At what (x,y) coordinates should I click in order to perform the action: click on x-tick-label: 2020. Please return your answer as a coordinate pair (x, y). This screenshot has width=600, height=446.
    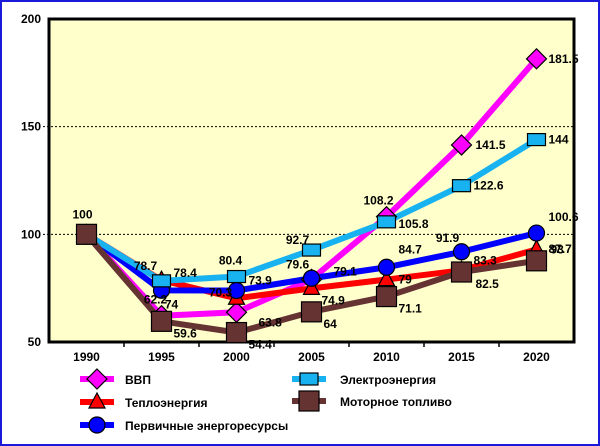
    Looking at the image, I should click on (536, 357).